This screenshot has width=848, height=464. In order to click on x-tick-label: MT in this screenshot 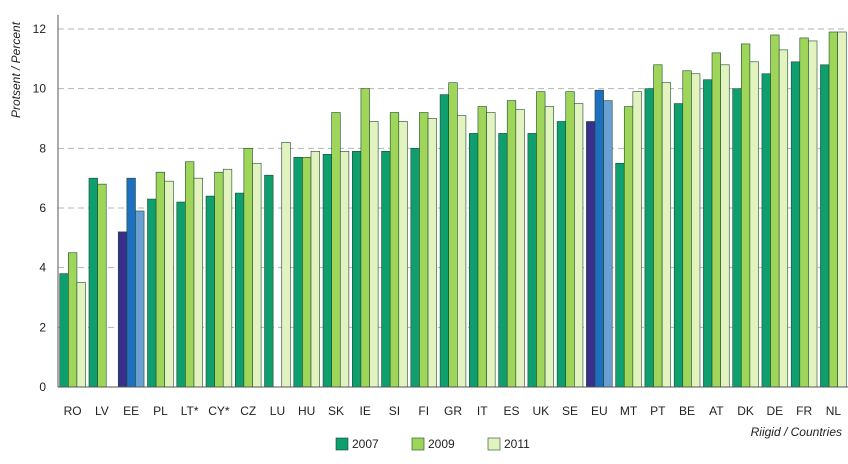, I will do `click(629, 411)`.